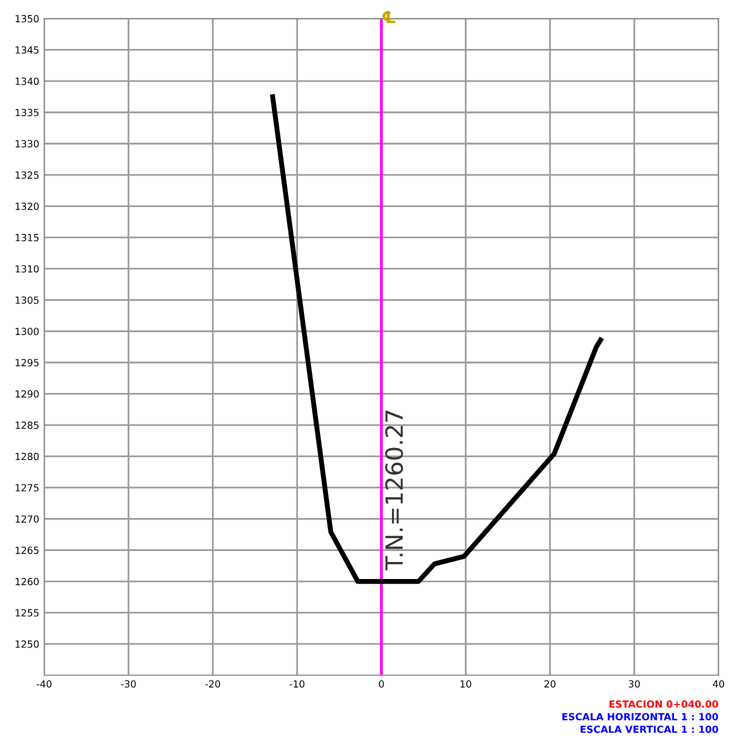 The image size is (737, 742). What do you see at coordinates (27, 519) in the screenshot?
I see `y-tick-label: 1270` at bounding box center [27, 519].